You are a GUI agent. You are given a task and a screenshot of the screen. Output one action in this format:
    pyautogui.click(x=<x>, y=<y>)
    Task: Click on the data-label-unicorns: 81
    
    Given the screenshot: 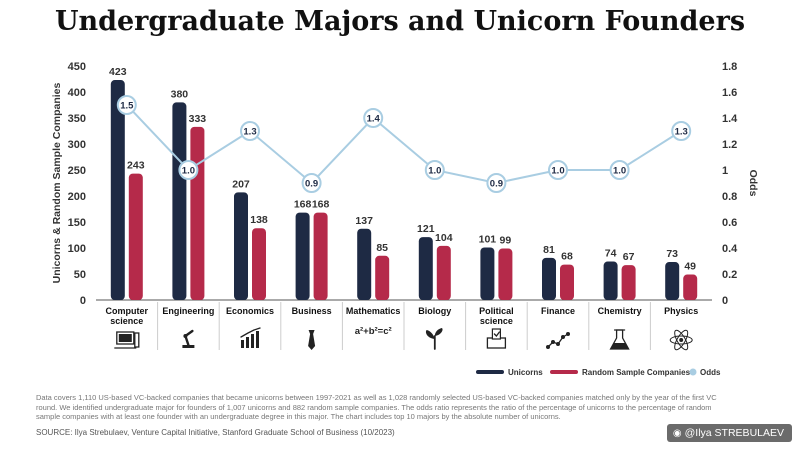 What is the action you would take?
    pyautogui.click(x=549, y=250)
    